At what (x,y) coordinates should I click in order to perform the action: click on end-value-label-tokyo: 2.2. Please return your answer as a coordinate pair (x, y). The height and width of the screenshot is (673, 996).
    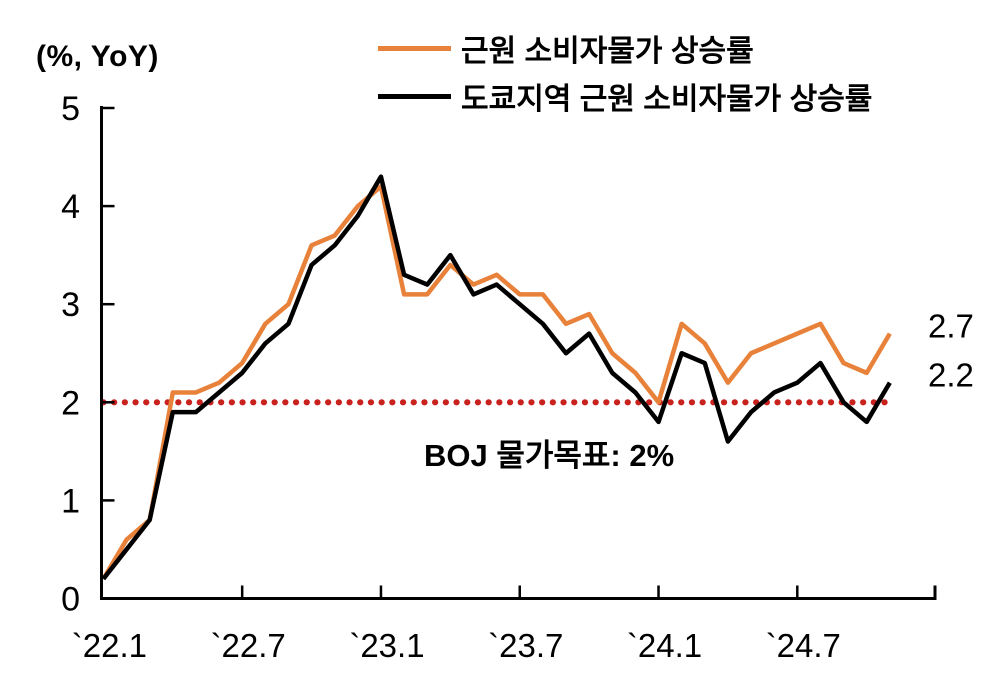
    Looking at the image, I should click on (951, 375).